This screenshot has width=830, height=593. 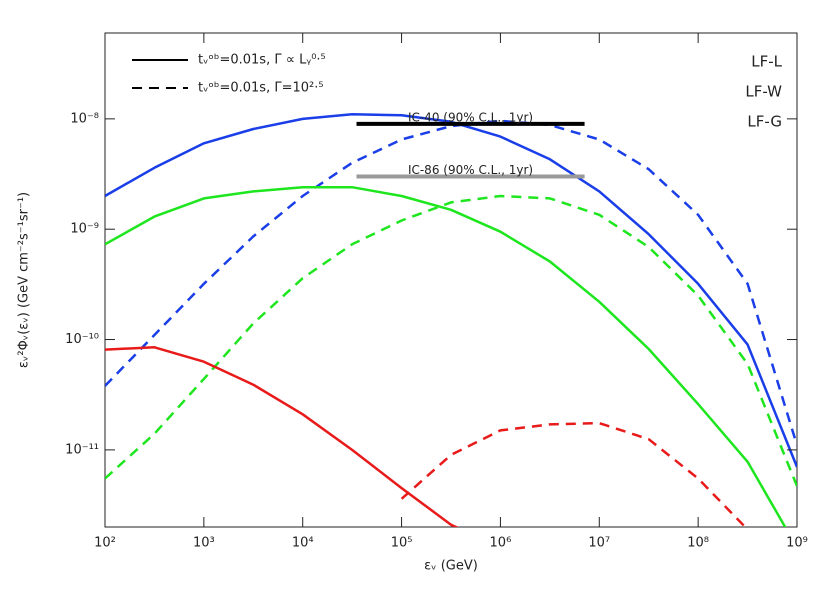 I want to click on legend-entry: LF-W, so click(x=763, y=92).